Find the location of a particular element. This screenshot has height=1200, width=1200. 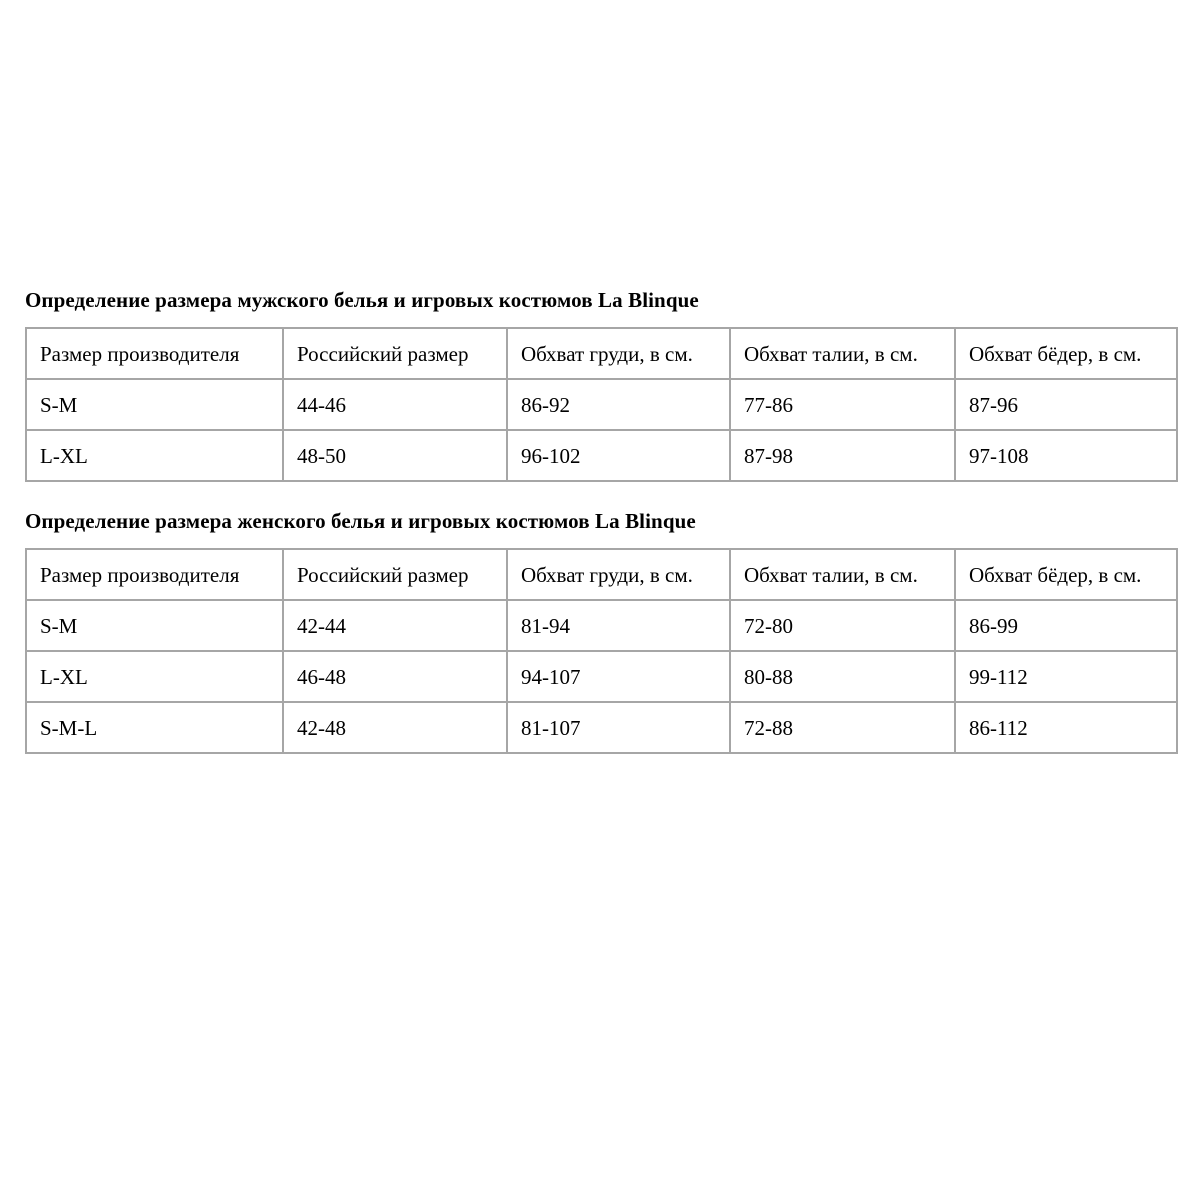

cell-chest: 96-102 is located at coordinates (619, 455).